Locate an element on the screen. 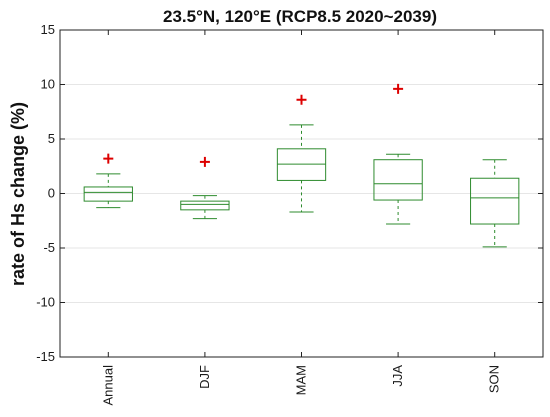 The width and height of the screenshot is (550, 417). y-tick-label: -15 is located at coordinates (45, 356).